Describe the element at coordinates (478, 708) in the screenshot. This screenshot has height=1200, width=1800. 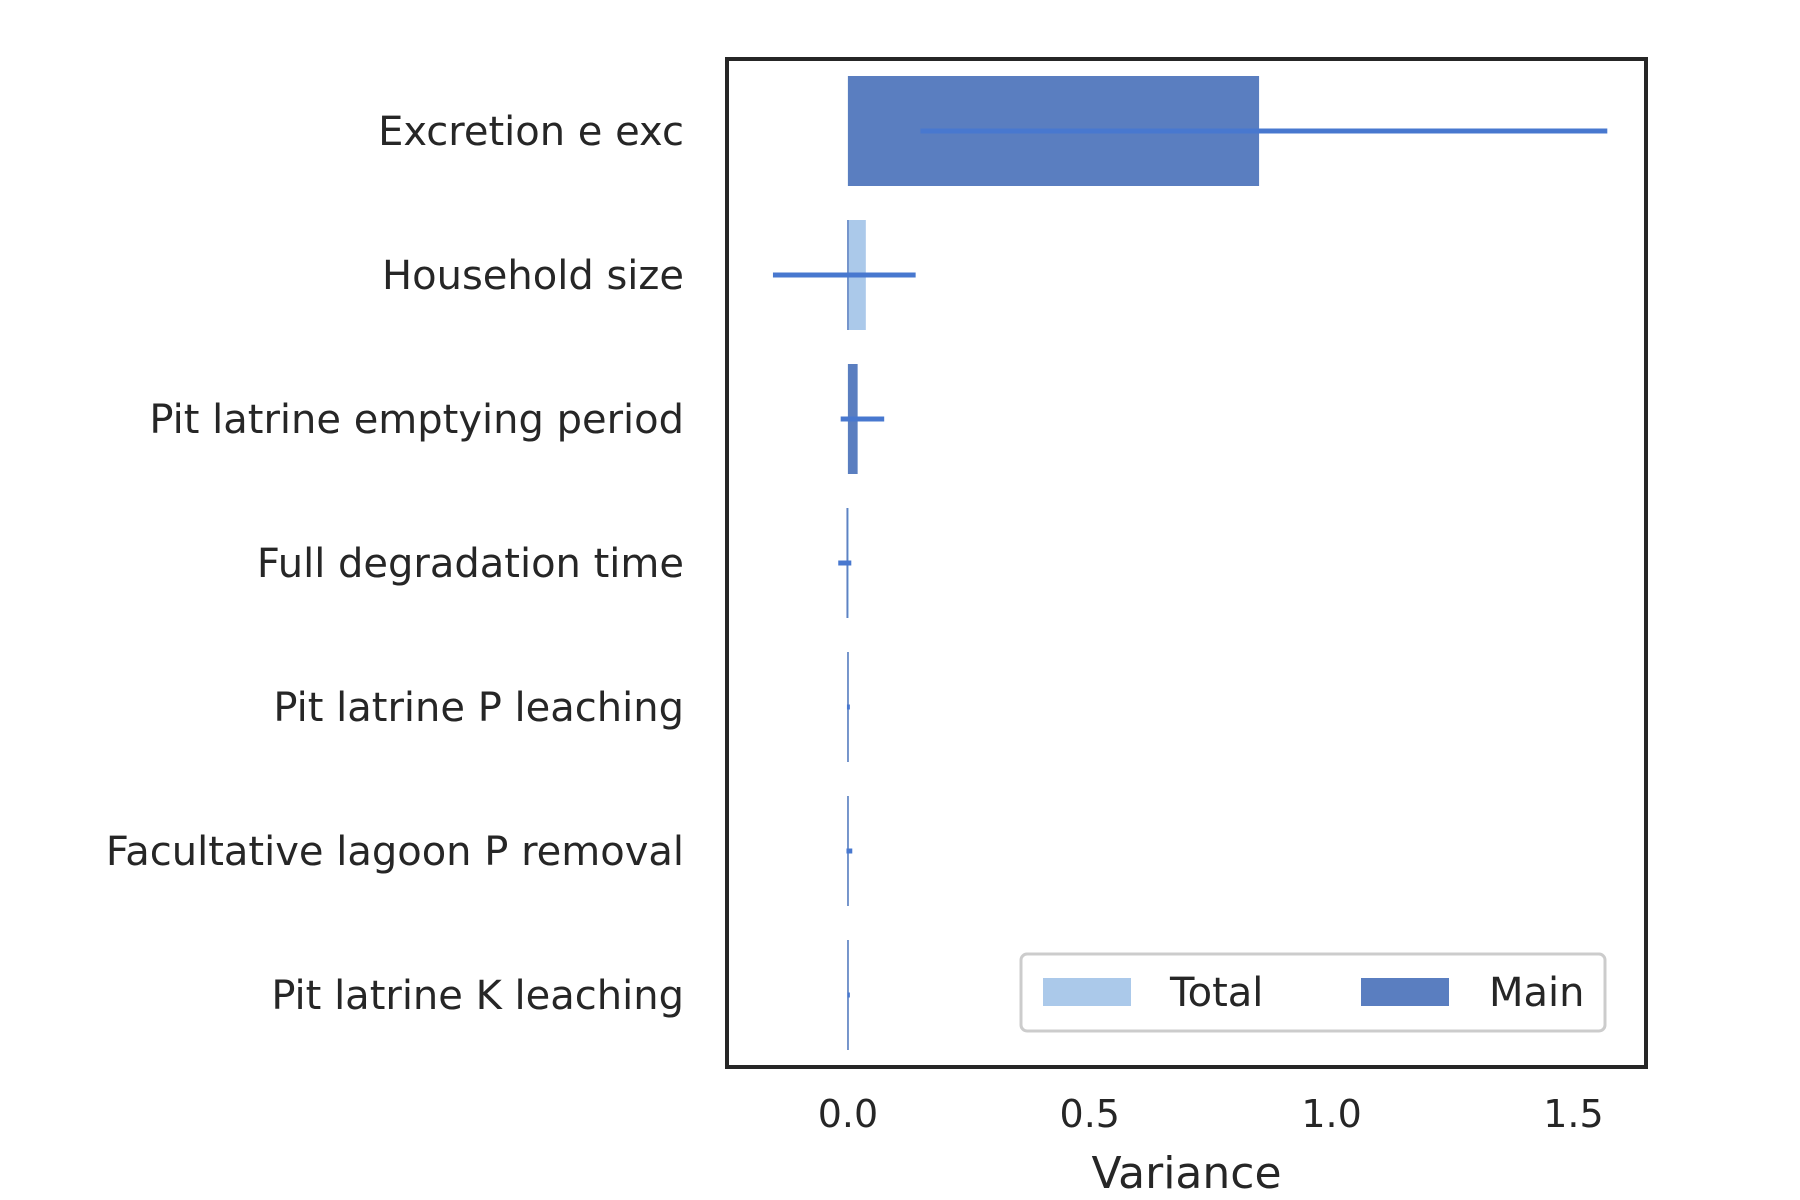
I see `category-label-pit-latrine-p-leaching: Pit latrine P leaching` at that location.